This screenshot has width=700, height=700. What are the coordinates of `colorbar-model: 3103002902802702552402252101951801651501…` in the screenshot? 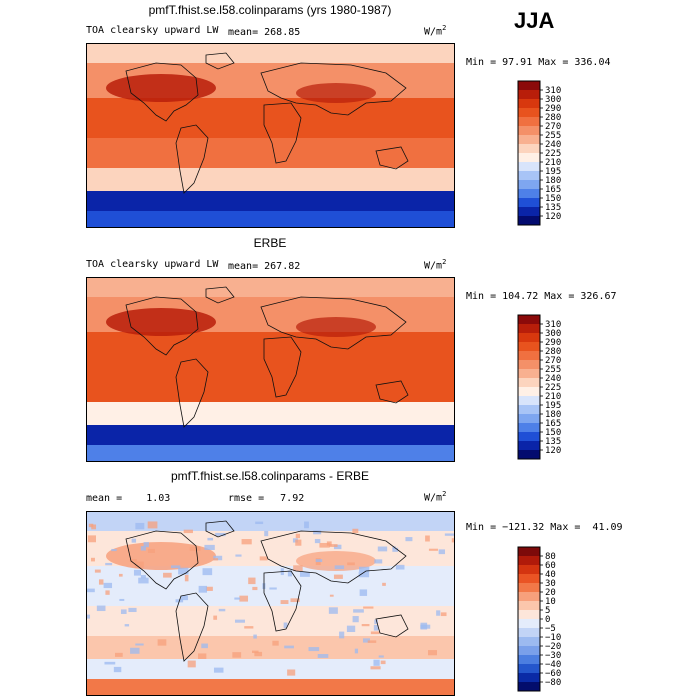 It's located at (539, 153).